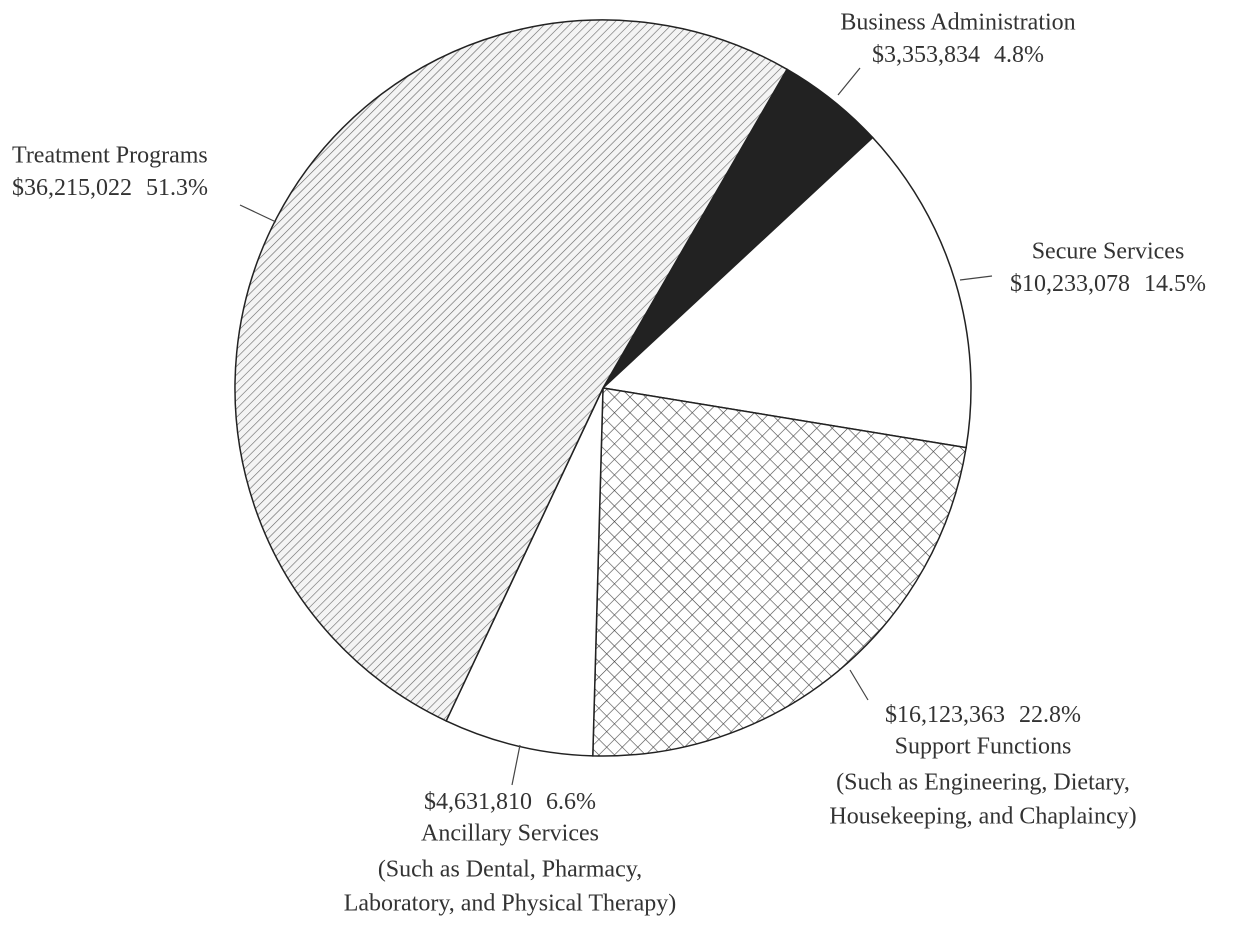 The image size is (1236, 925). What do you see at coordinates (1108, 252) in the screenshot?
I see `category-label: Secure Services` at bounding box center [1108, 252].